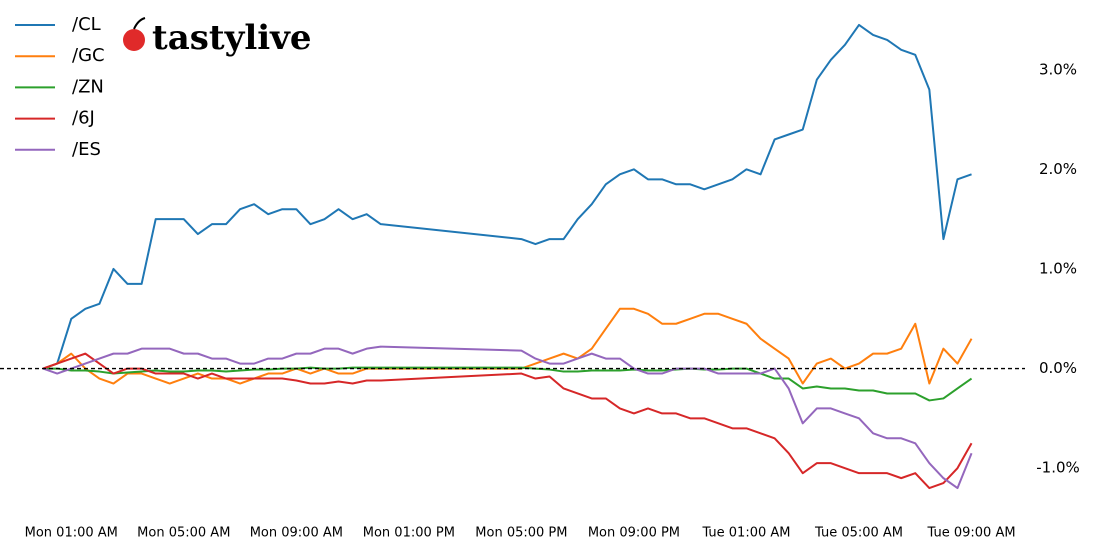 This screenshot has width=1095, height=552. I want to click on y-tick-label: 1.0%, so click(1058, 268).